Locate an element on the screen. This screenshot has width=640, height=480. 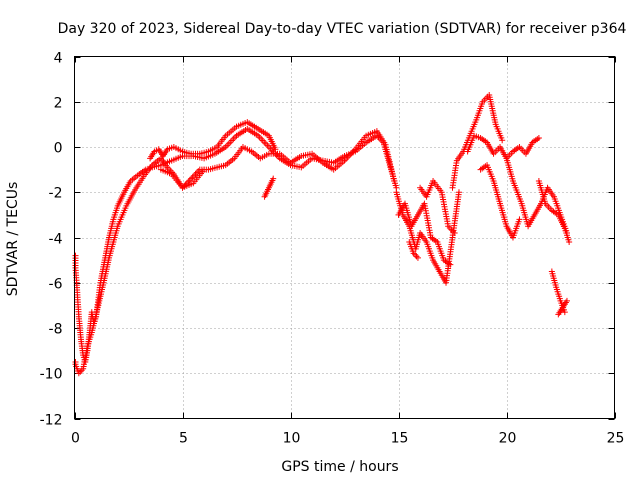
x-tick-label: 5 is located at coordinates (183, 439).